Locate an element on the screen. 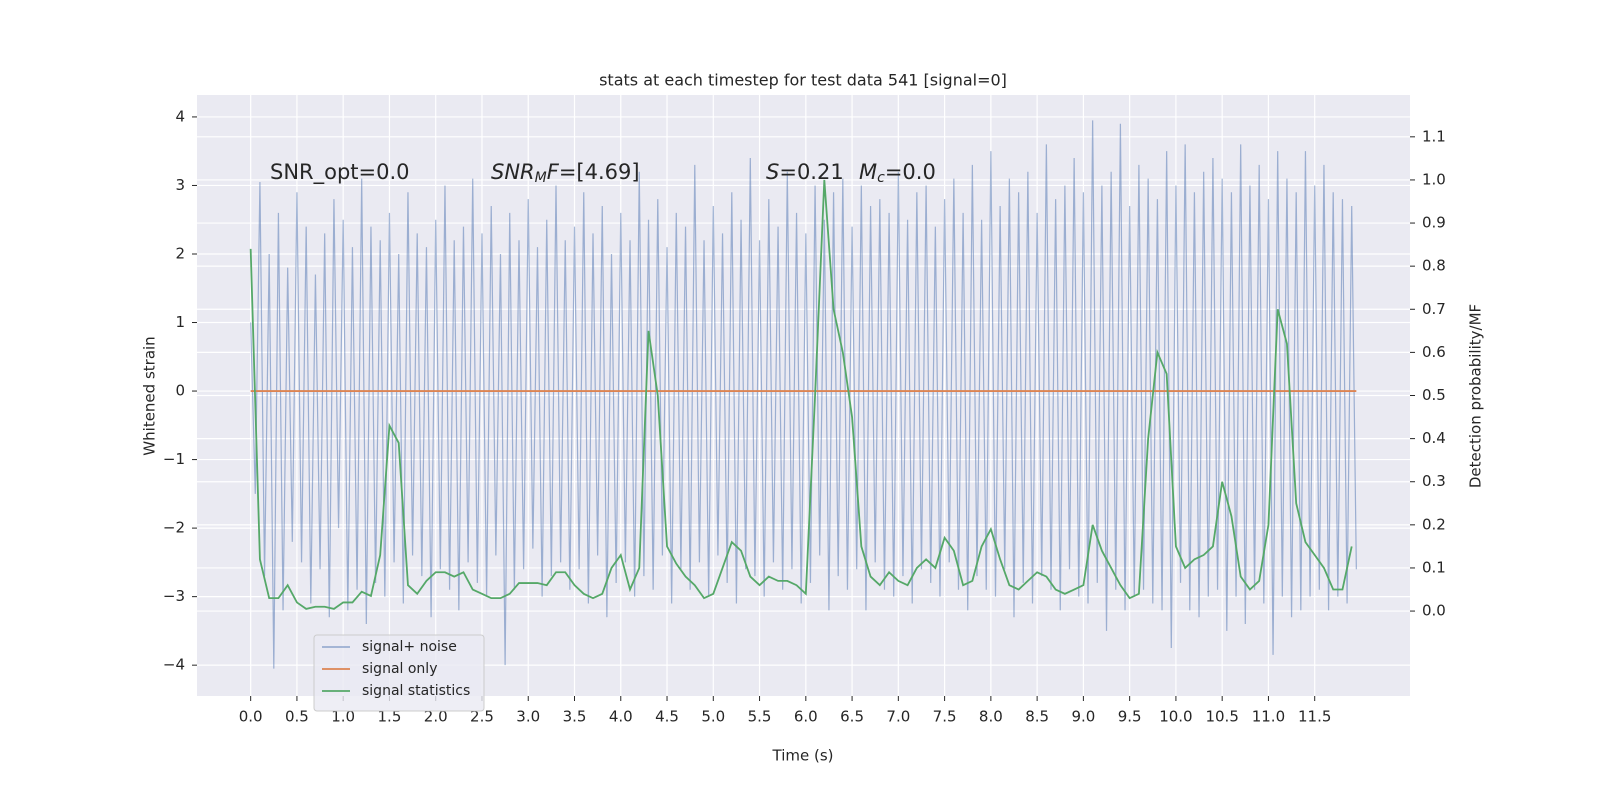 This screenshot has height=800, width=1600. x-tick-label: 0.0 is located at coordinates (251, 717).